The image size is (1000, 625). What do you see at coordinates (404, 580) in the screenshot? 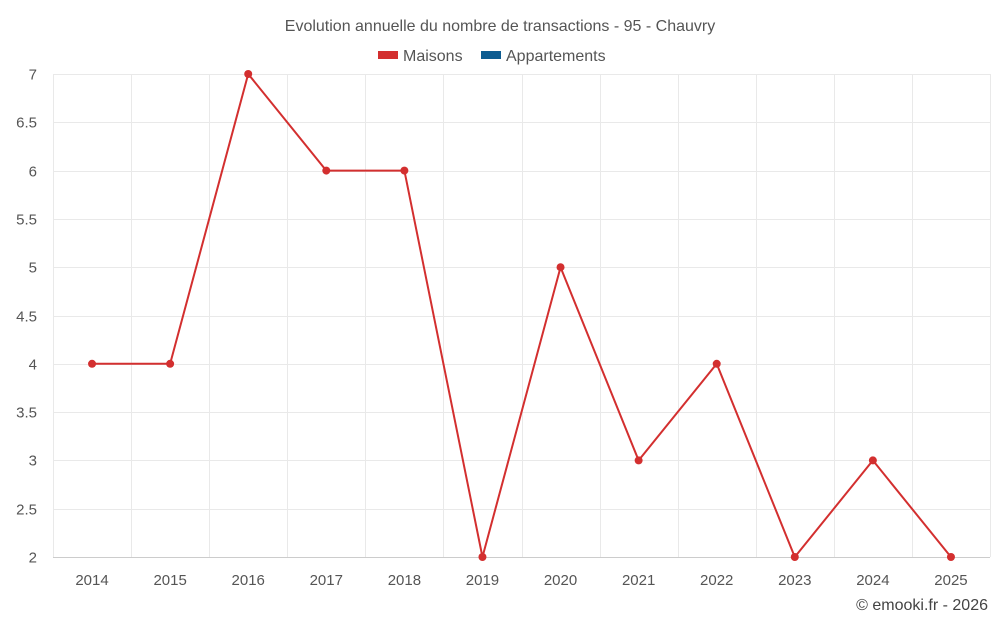
I see `x-tick-label: 2018` at bounding box center [404, 580].